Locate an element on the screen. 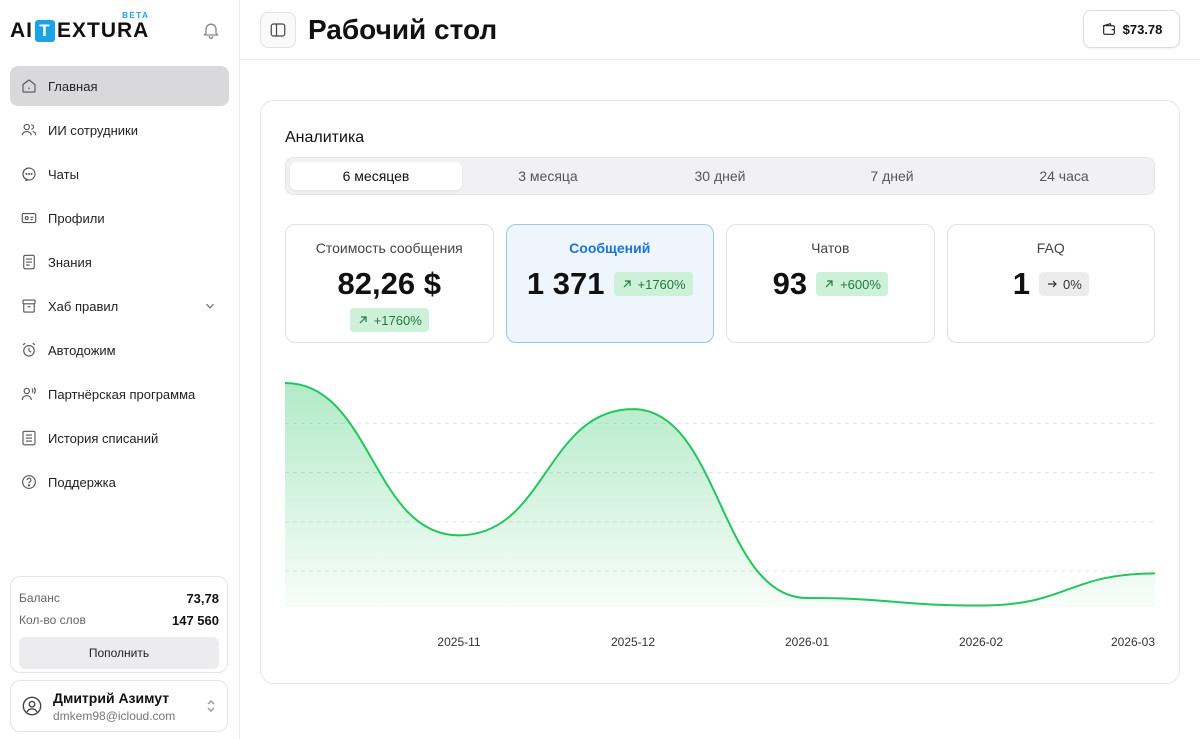 Image resolution: width=1200 pixels, height=739 pixels. list-icon is located at coordinates (29, 438).